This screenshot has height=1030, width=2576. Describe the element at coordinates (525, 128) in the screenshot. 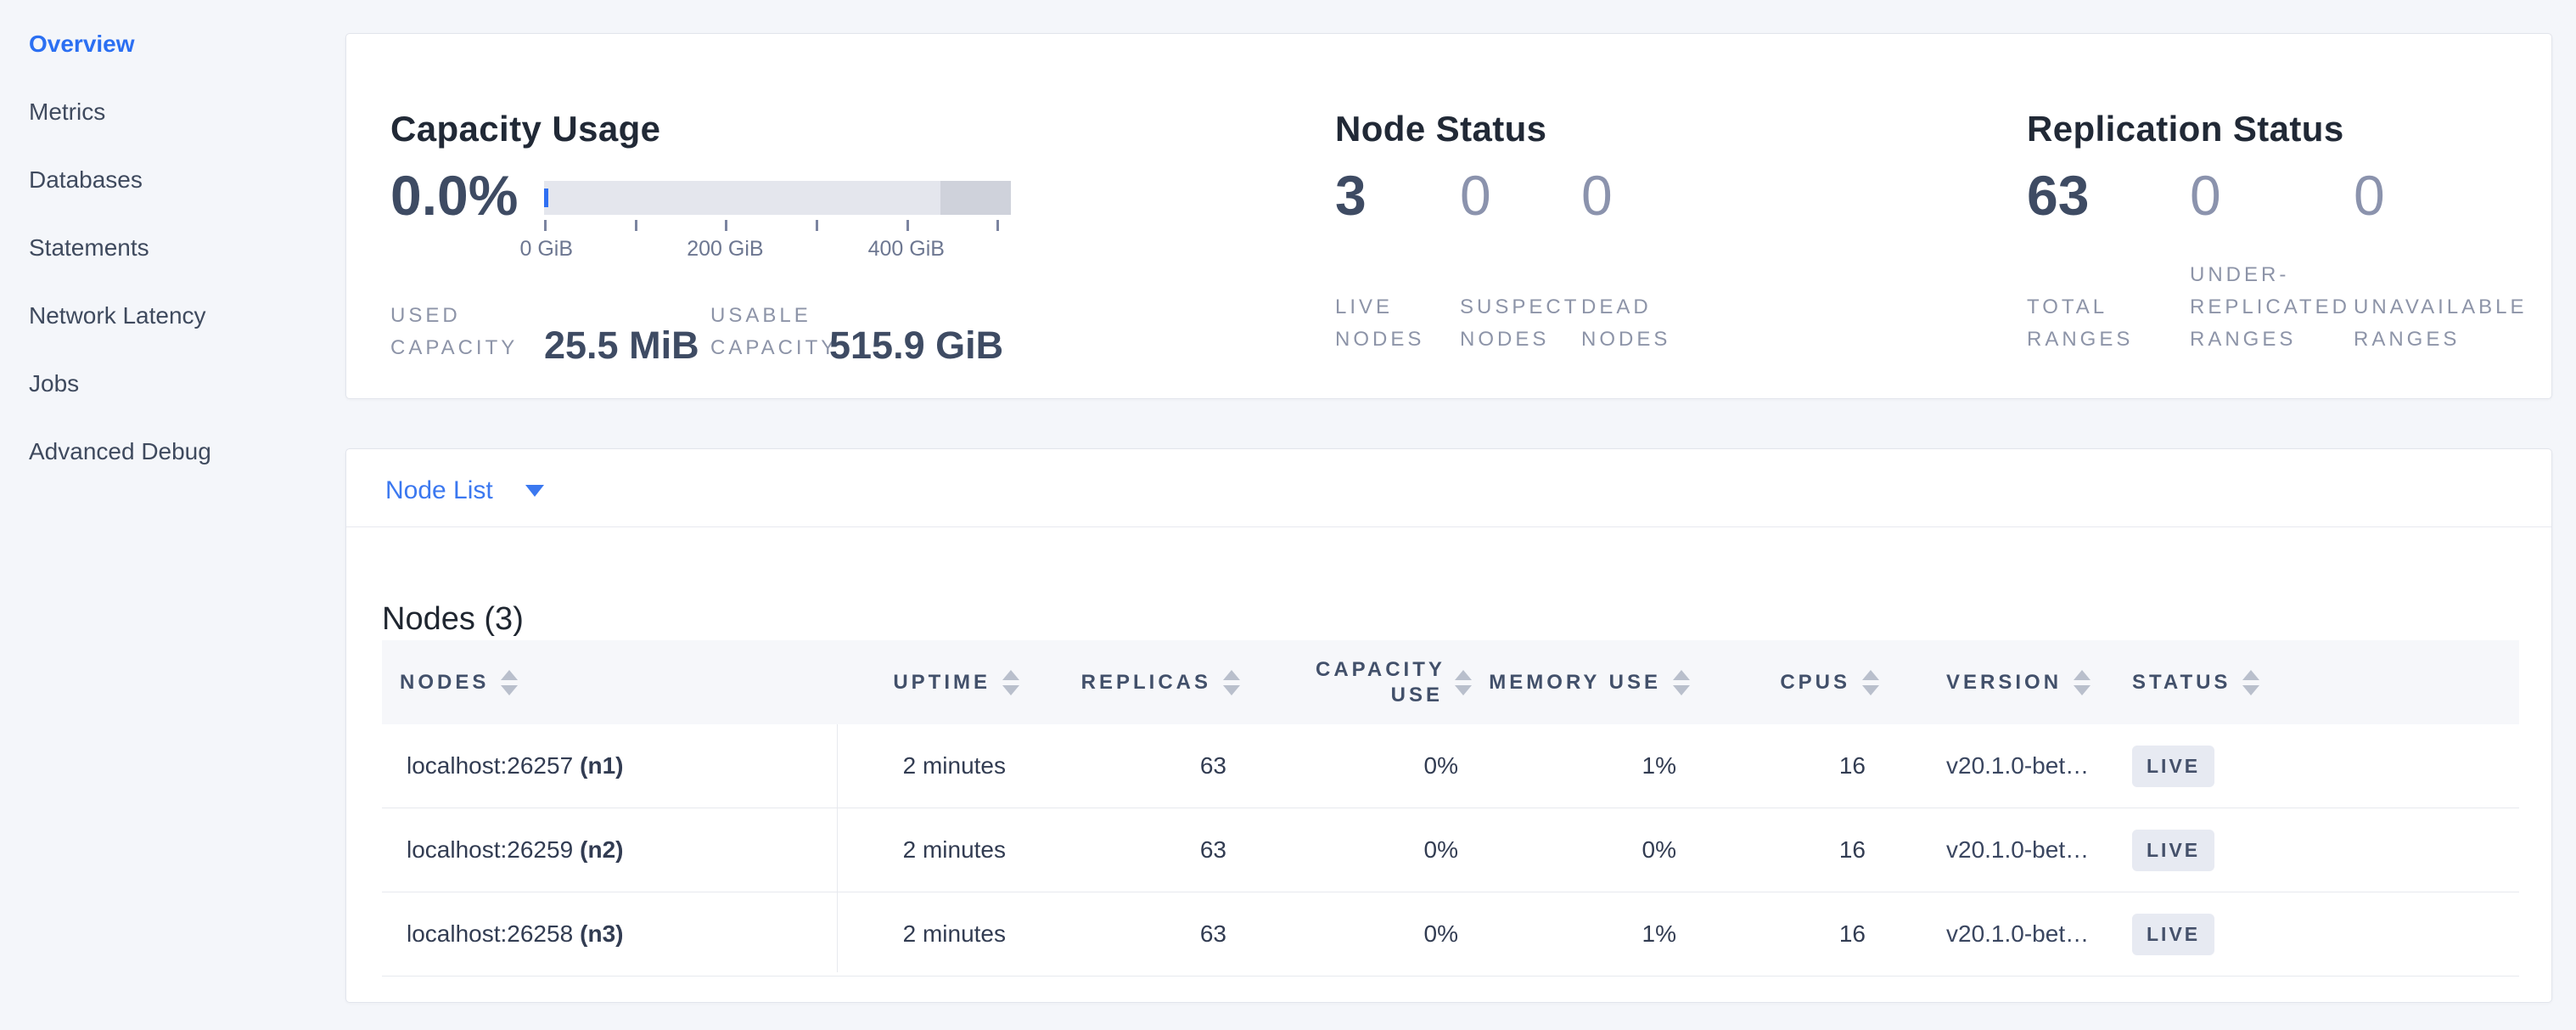

I see `capacity-usage-title: Capacity Usage` at that location.